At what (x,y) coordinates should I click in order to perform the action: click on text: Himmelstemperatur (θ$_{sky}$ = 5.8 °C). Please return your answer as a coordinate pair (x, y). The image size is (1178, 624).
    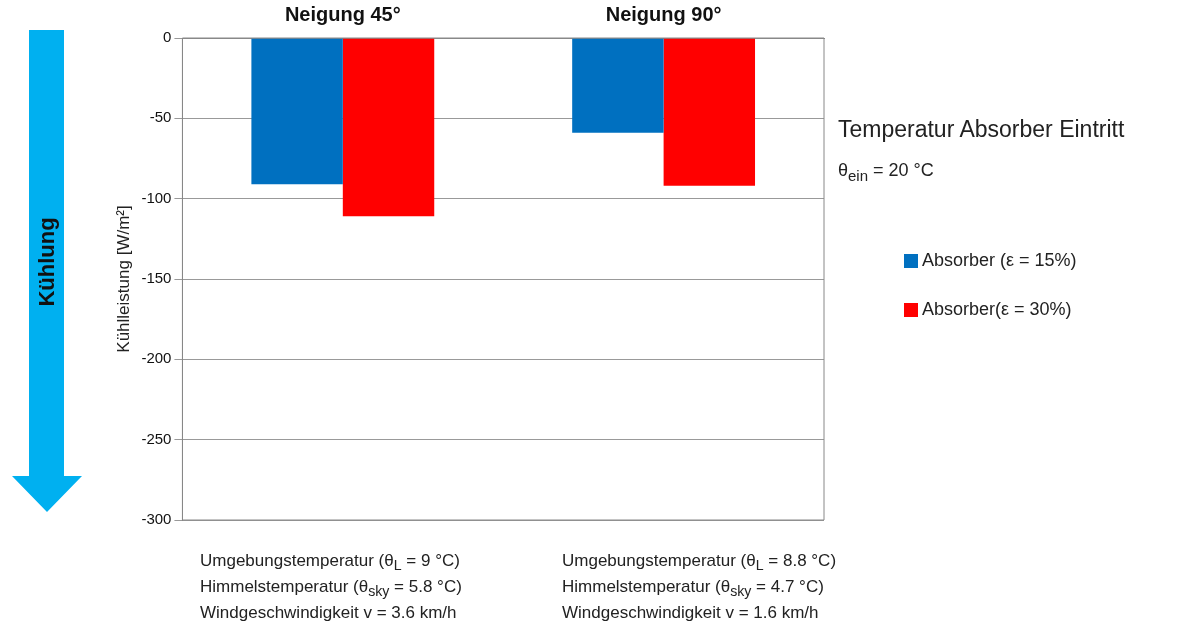
    Looking at the image, I should click on (331, 589).